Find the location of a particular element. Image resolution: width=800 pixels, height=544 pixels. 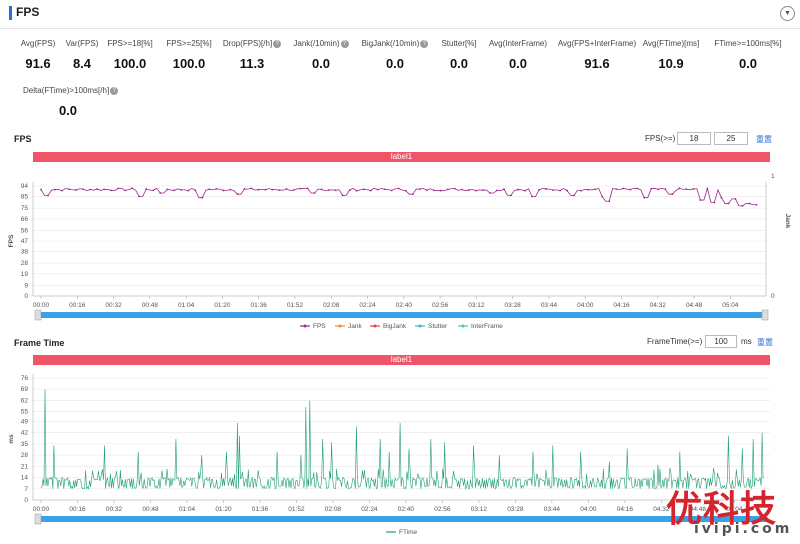

frametime-unit-label: ms is located at coordinates (746, 341).